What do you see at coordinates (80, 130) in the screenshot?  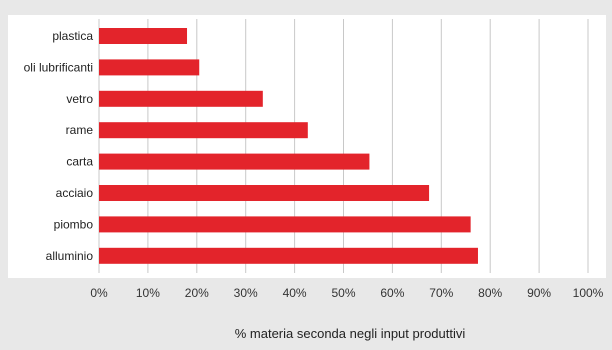 I see `category-label: rame` at bounding box center [80, 130].